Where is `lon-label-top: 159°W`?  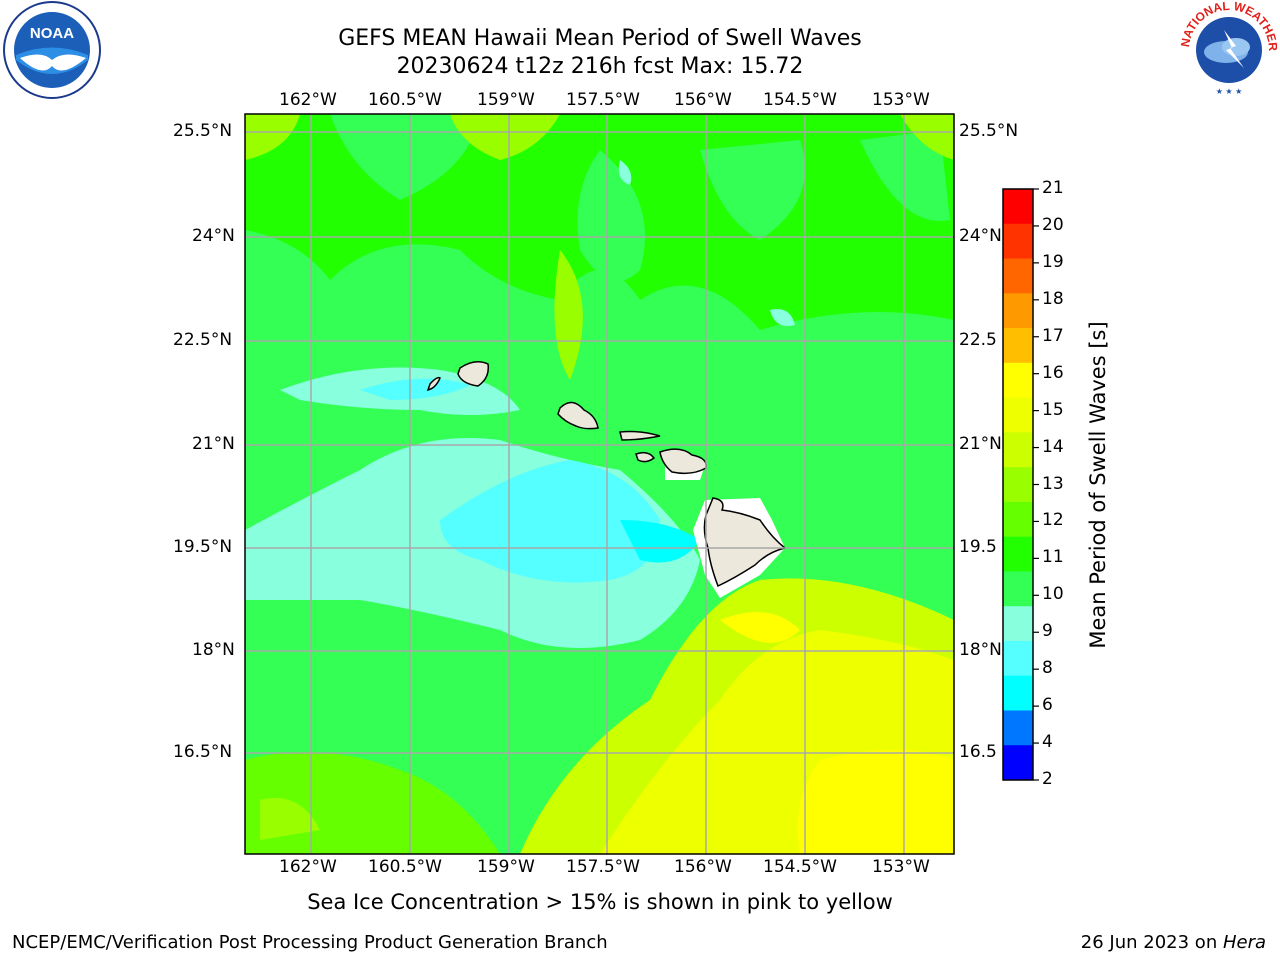 lon-label-top: 159°W is located at coordinates (506, 100).